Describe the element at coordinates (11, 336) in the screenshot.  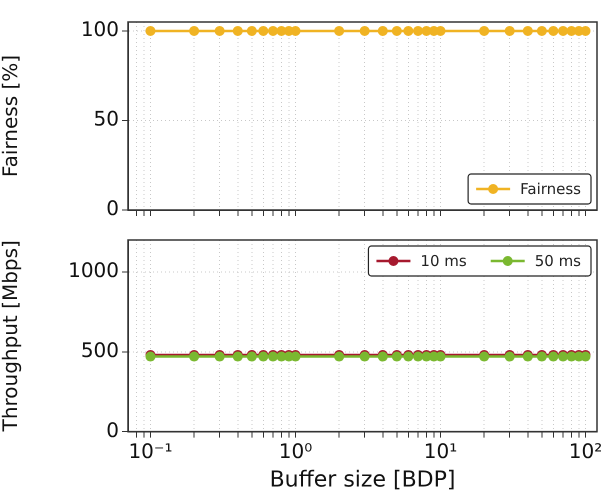
I see `y-axis-title: Throughput [Mbps]` at that location.